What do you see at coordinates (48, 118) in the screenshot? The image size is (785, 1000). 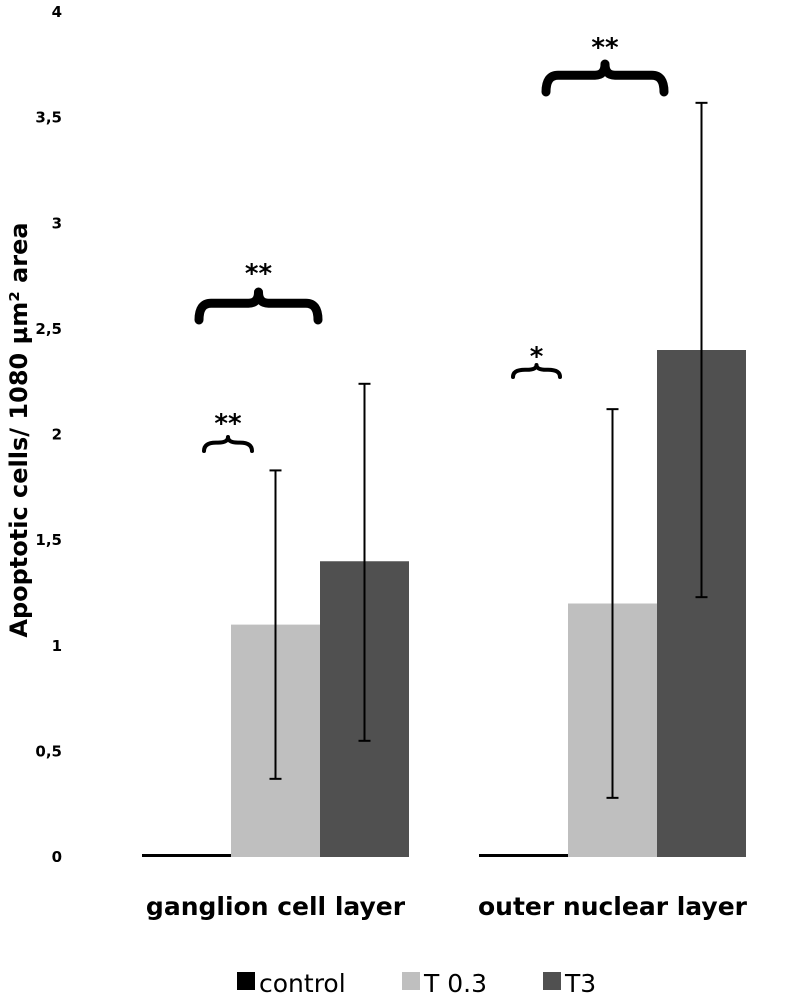 I see `y-tick-label: 3,5` at bounding box center [48, 118].